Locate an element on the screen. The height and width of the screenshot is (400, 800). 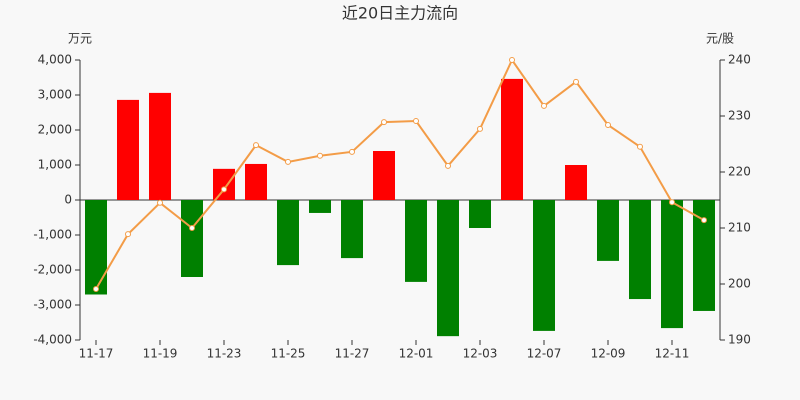
x-tick-label: 11-17 is located at coordinates (96, 354).